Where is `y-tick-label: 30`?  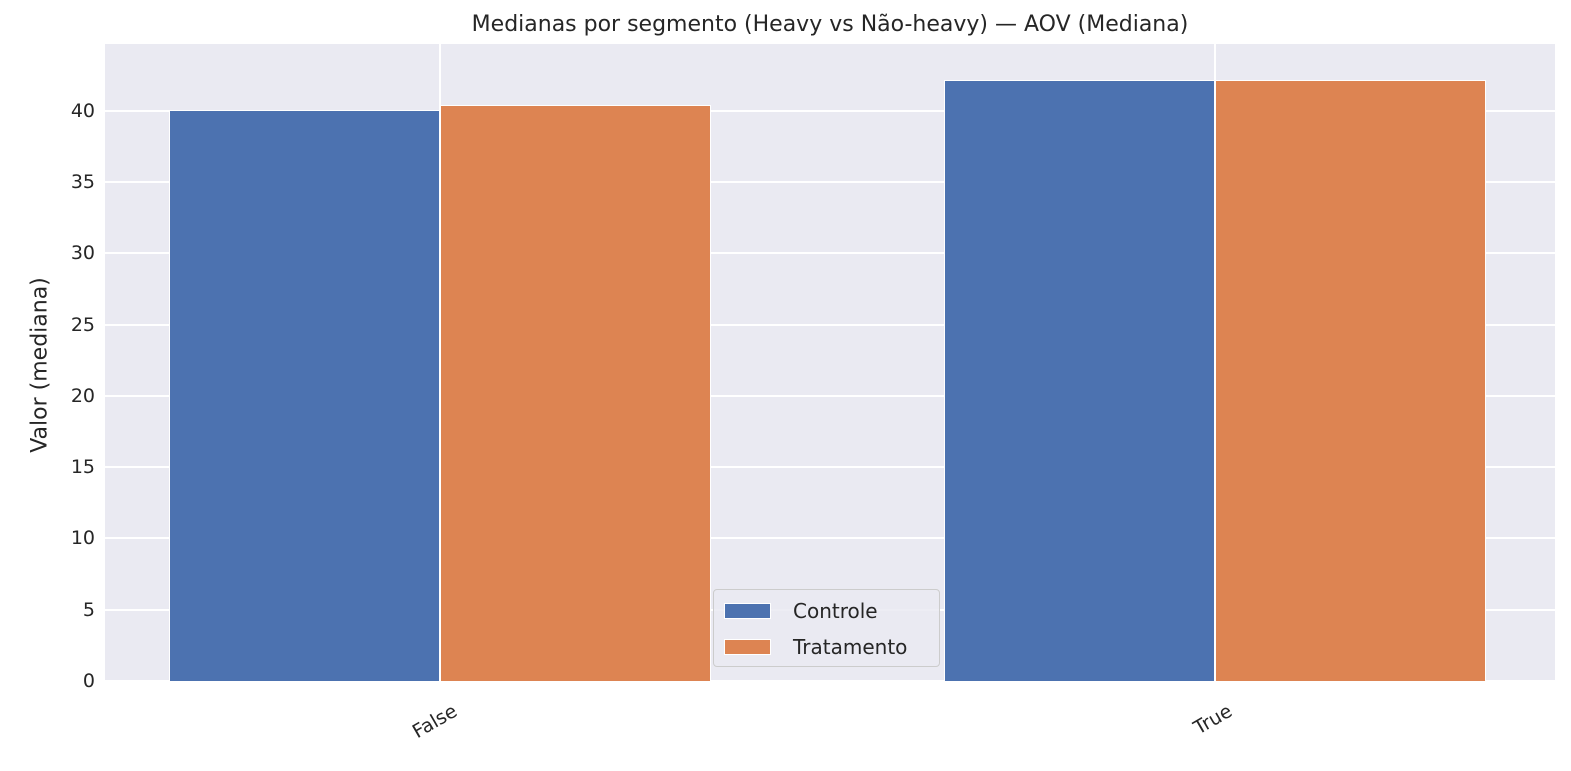 y-tick-label: 30 is located at coordinates (82, 253).